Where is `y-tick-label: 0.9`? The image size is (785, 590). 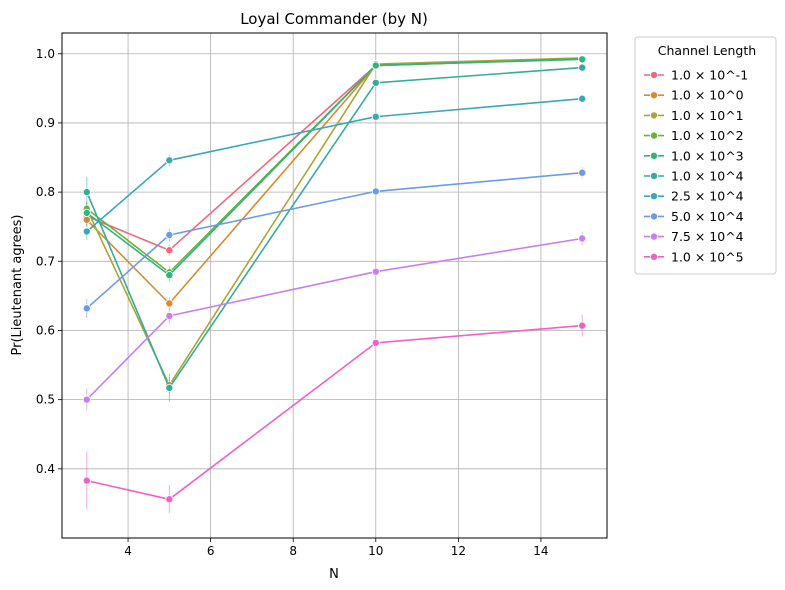
y-tick-label: 0.9 is located at coordinates (45, 123).